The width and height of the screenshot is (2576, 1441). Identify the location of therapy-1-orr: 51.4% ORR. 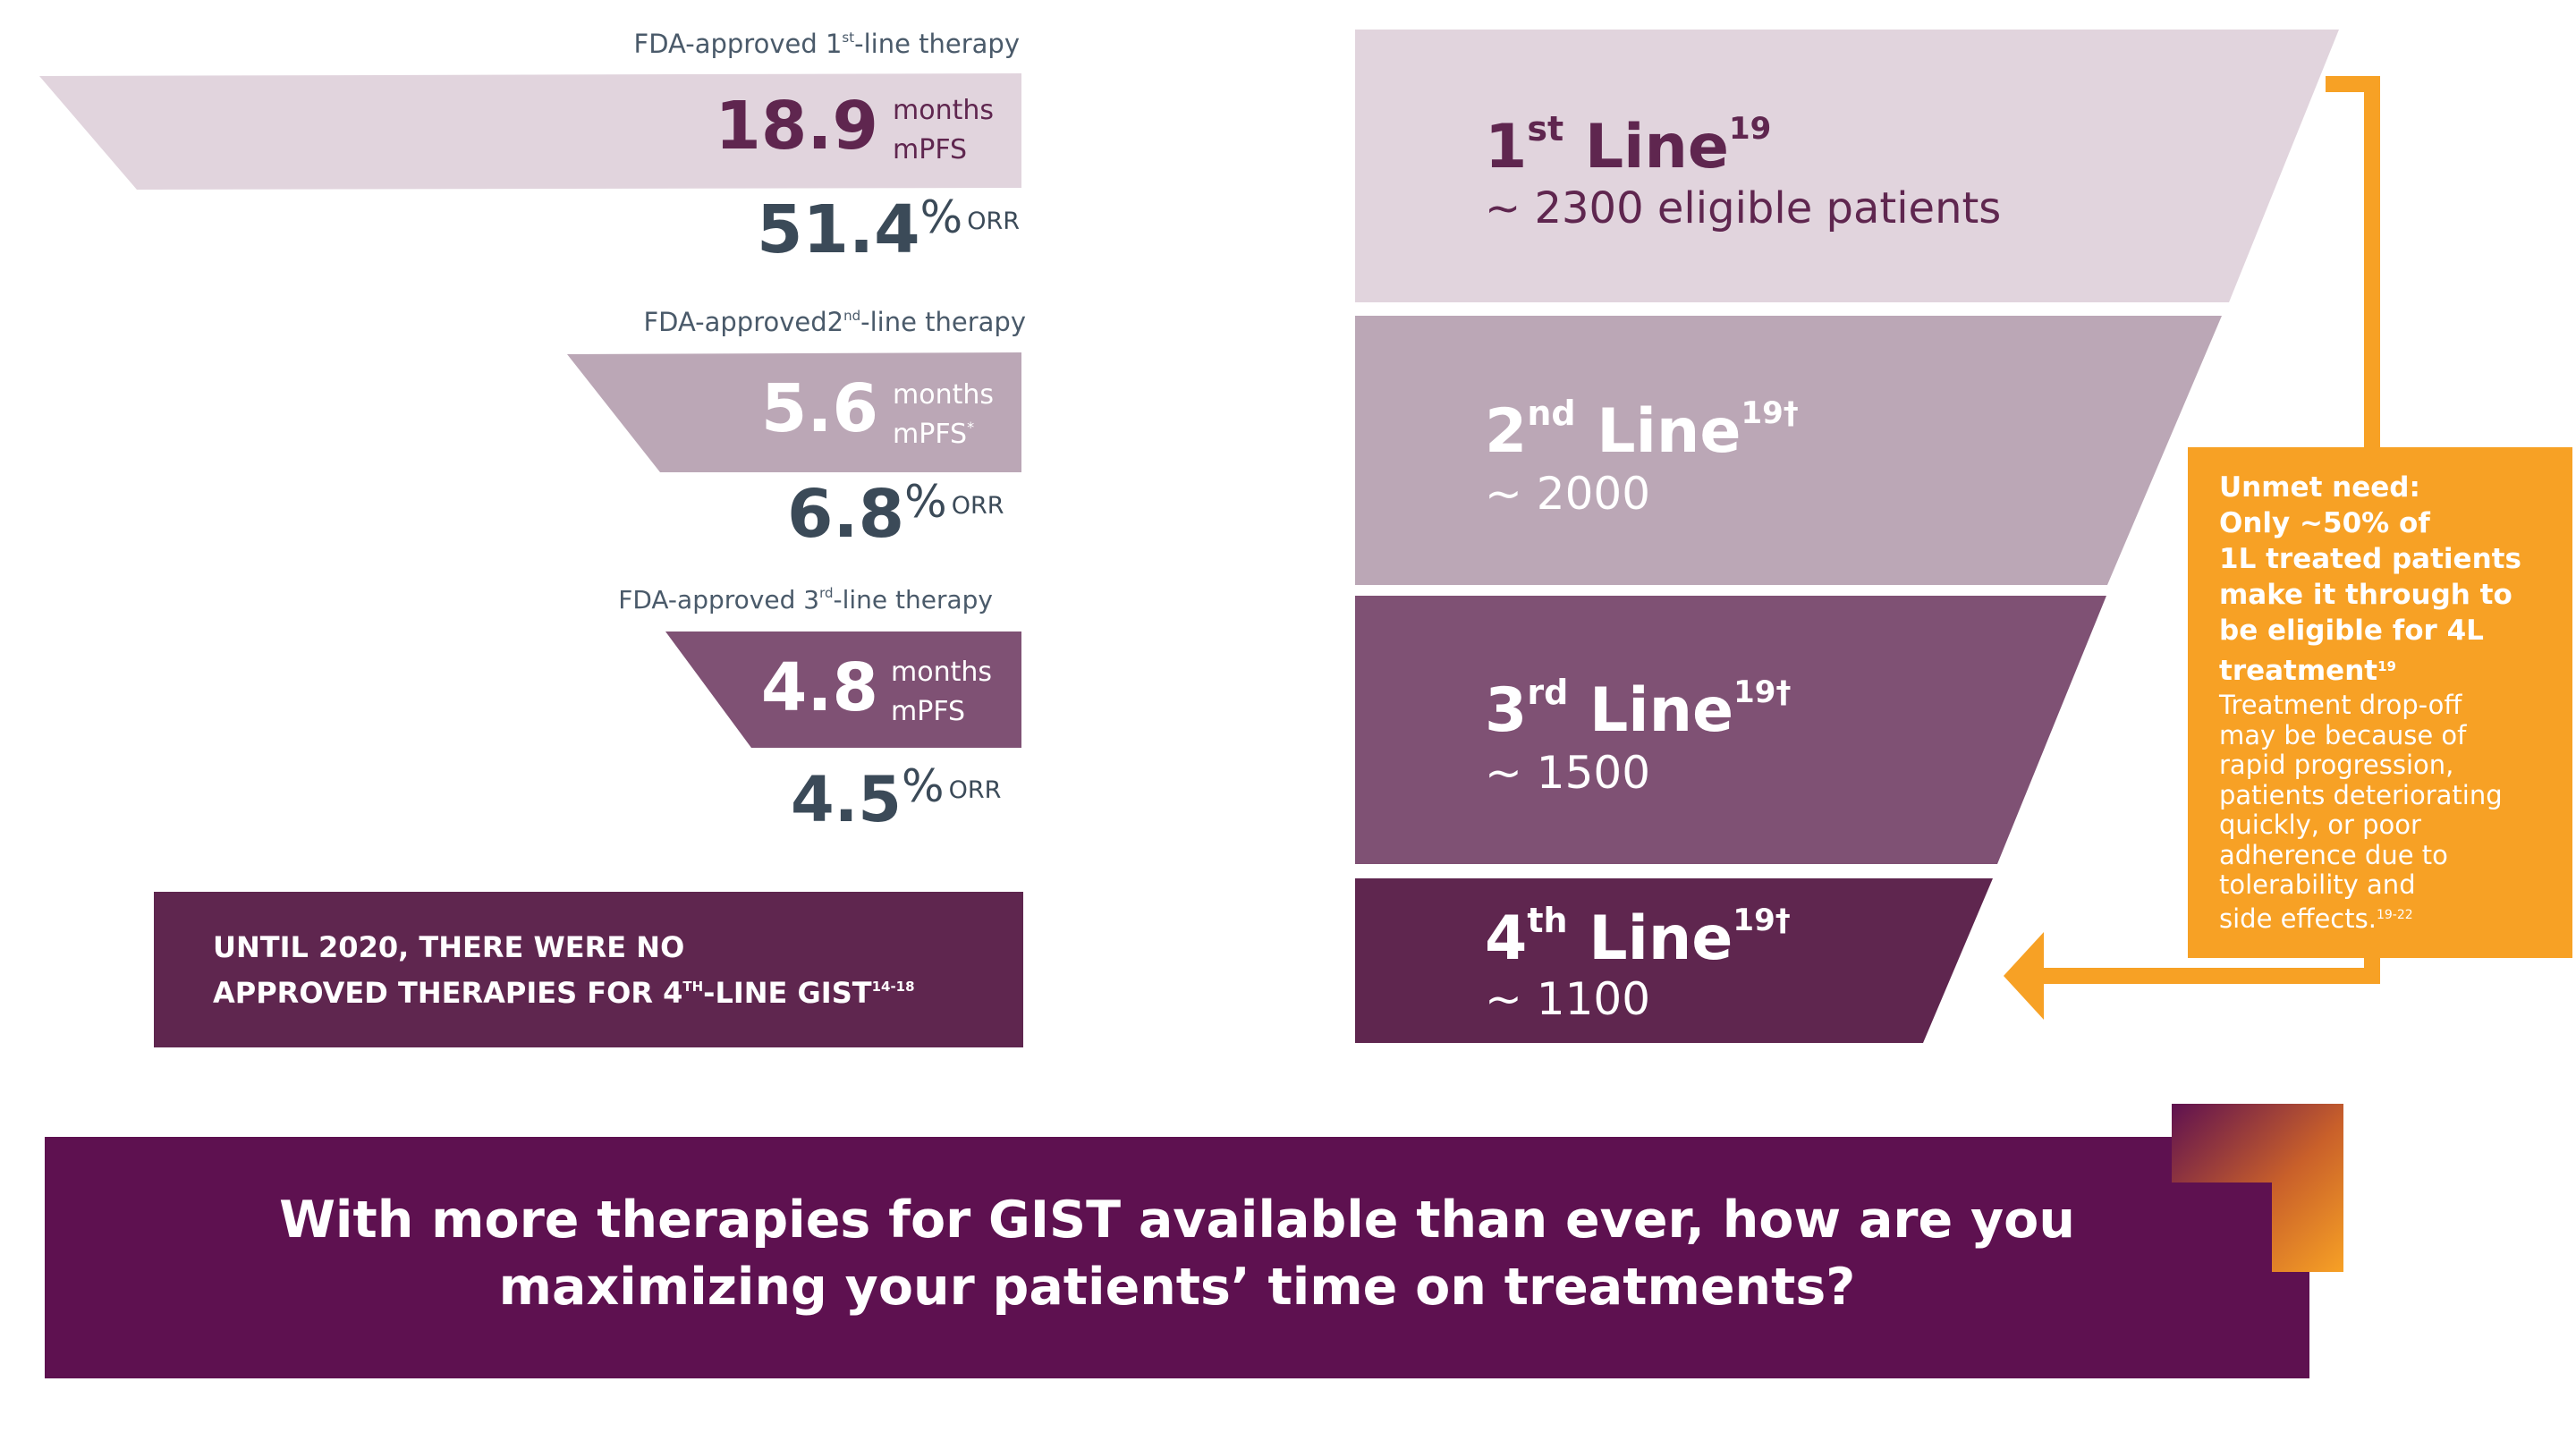
(888, 229).